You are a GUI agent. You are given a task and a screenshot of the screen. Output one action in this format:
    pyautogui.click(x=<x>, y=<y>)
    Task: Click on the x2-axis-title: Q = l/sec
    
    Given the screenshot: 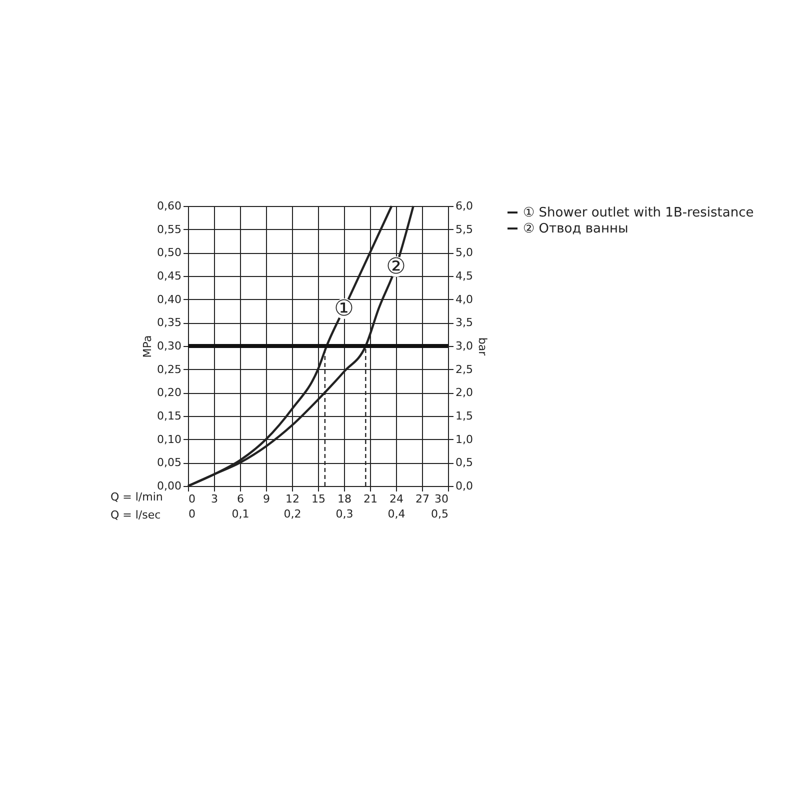 What is the action you would take?
    pyautogui.click(x=135, y=515)
    